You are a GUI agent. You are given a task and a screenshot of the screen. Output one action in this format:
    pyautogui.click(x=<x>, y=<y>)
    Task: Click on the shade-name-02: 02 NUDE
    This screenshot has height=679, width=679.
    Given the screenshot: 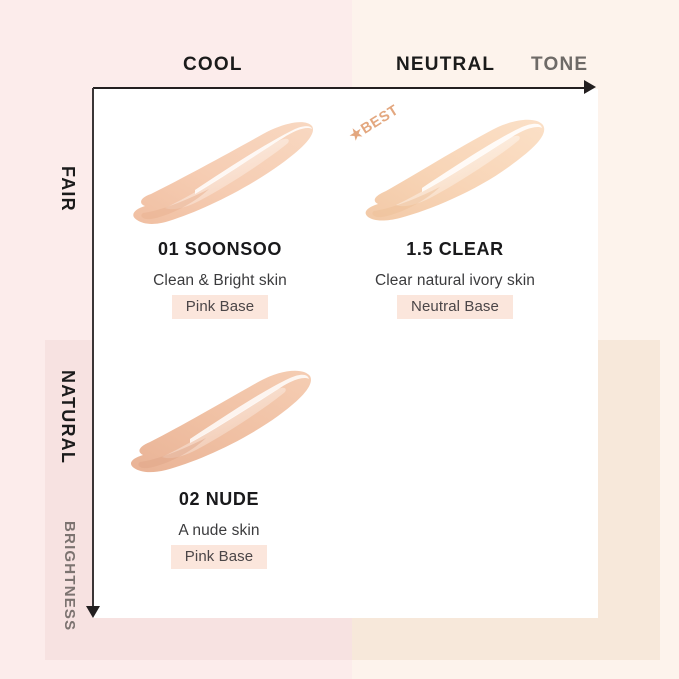 What is the action you would take?
    pyautogui.click(x=219, y=499)
    